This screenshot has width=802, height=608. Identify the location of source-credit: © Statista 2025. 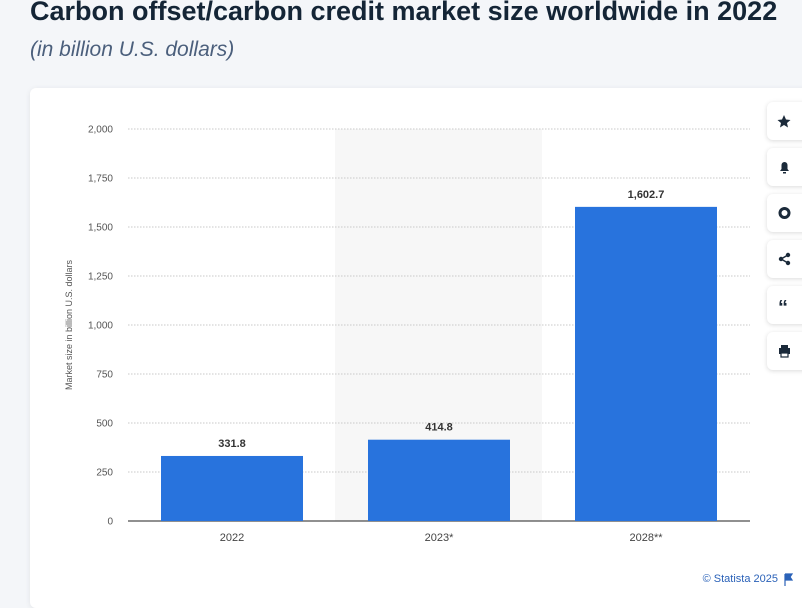
(740, 579).